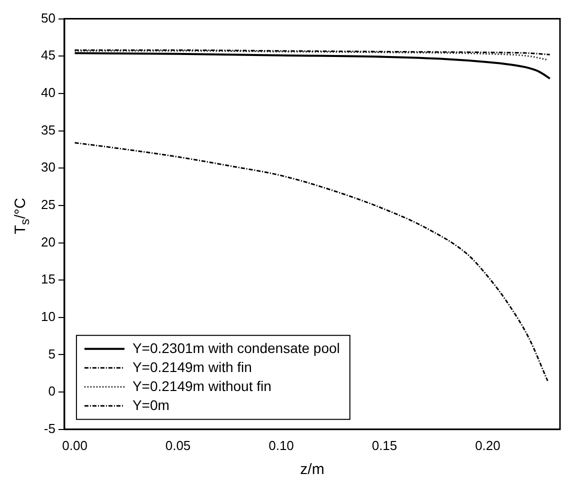 This screenshot has width=578, height=493. What do you see at coordinates (48, 55) in the screenshot?
I see `y-tick-label: 45` at bounding box center [48, 55].